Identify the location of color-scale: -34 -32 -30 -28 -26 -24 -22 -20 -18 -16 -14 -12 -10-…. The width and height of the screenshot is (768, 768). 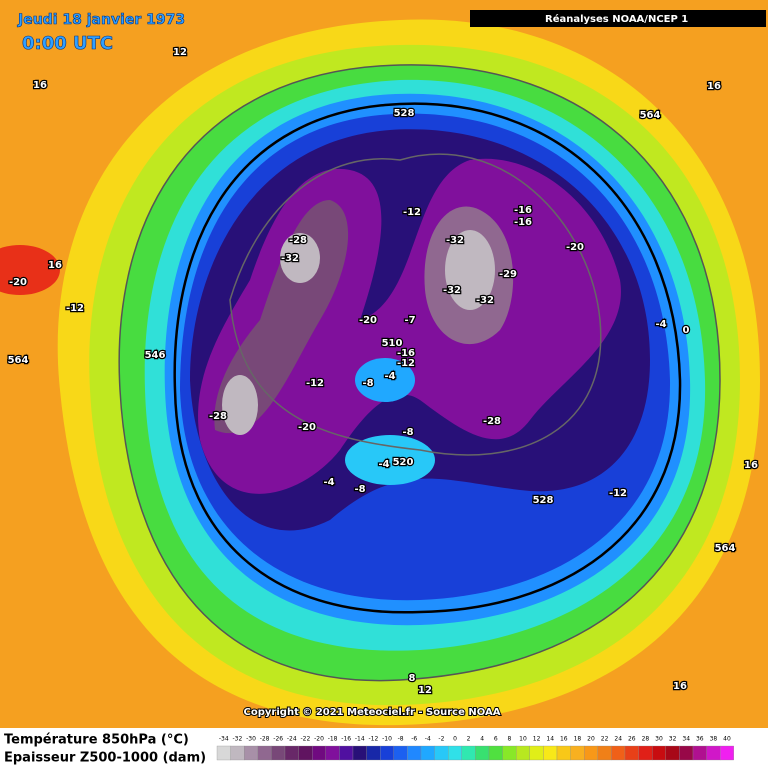
(475, 748).